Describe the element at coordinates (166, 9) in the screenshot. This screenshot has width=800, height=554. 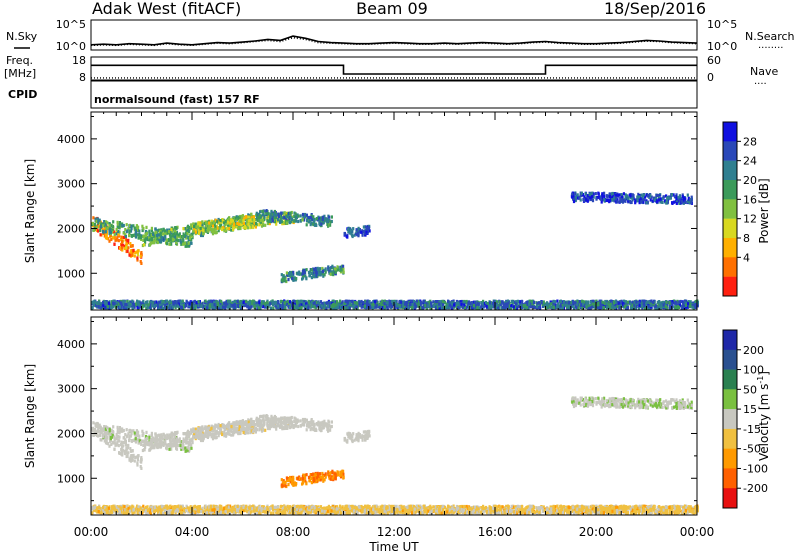
I see `station-title: Adak West (fitACF)` at that location.